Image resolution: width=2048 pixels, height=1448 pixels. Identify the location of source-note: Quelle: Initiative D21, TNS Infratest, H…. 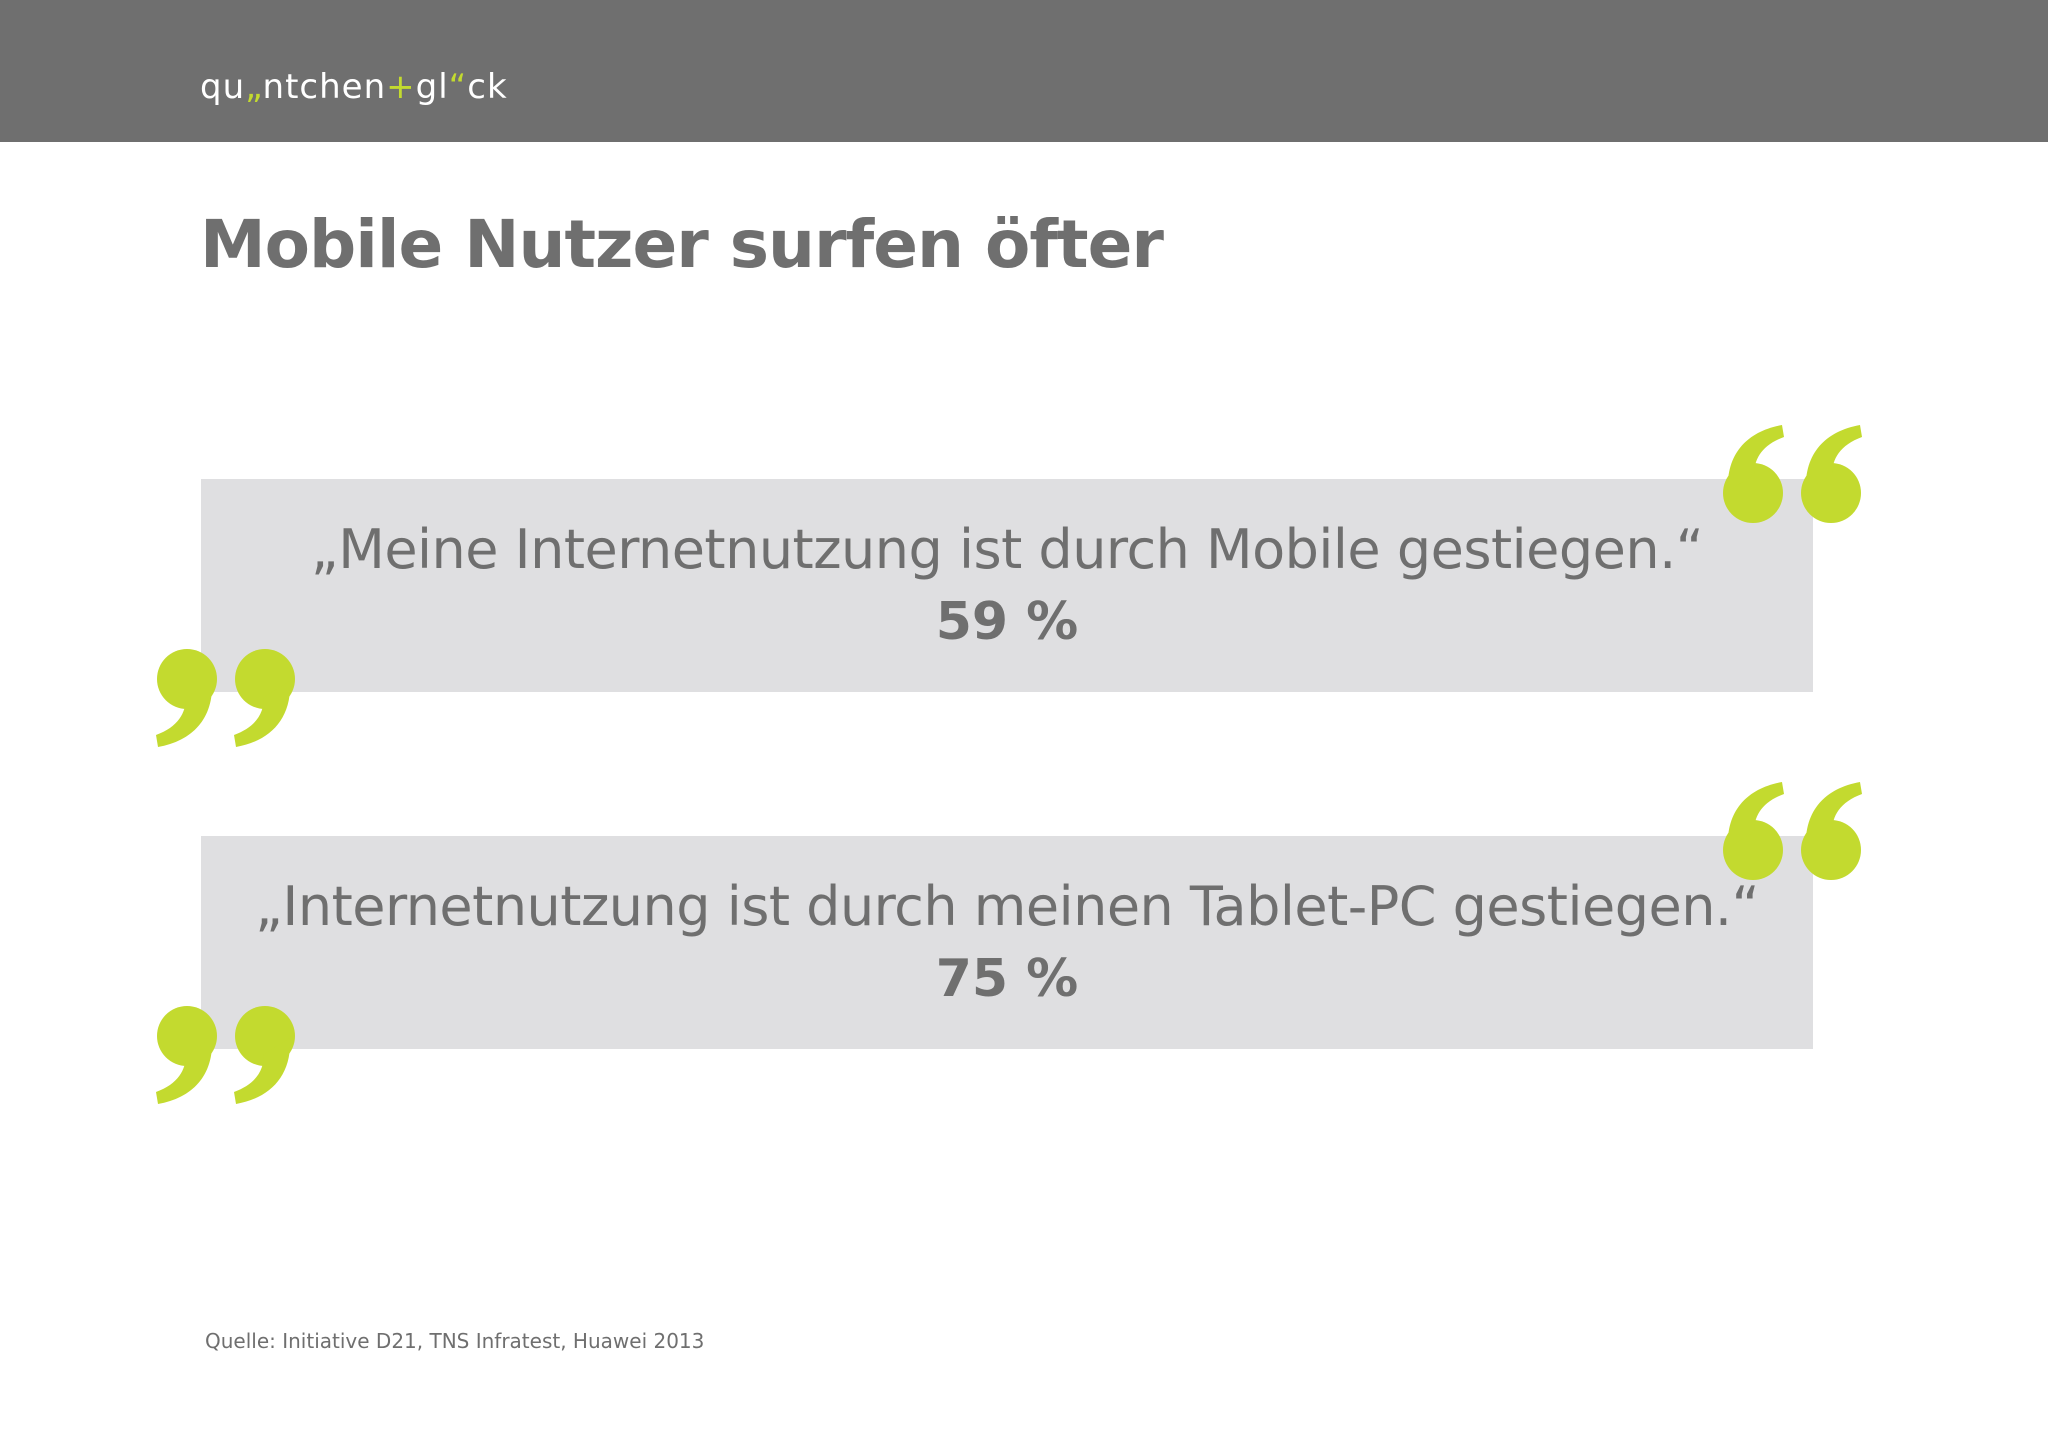
(455, 1341).